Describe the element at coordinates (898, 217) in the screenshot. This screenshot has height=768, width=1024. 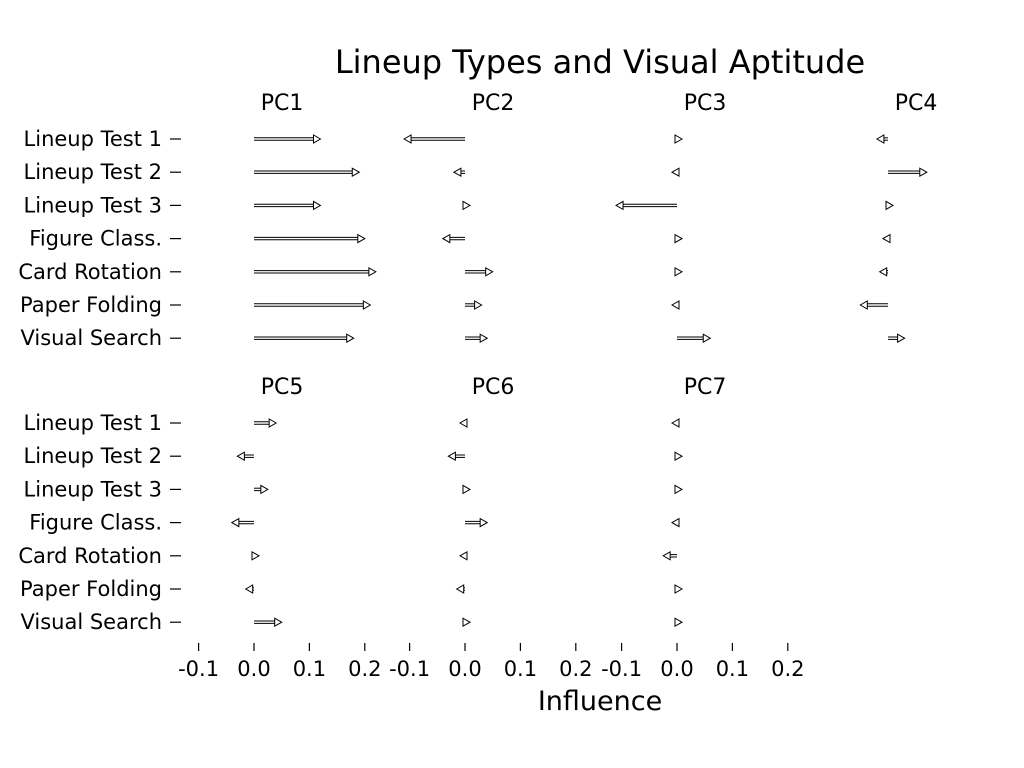
I see `panel-pc4: PC4` at that location.